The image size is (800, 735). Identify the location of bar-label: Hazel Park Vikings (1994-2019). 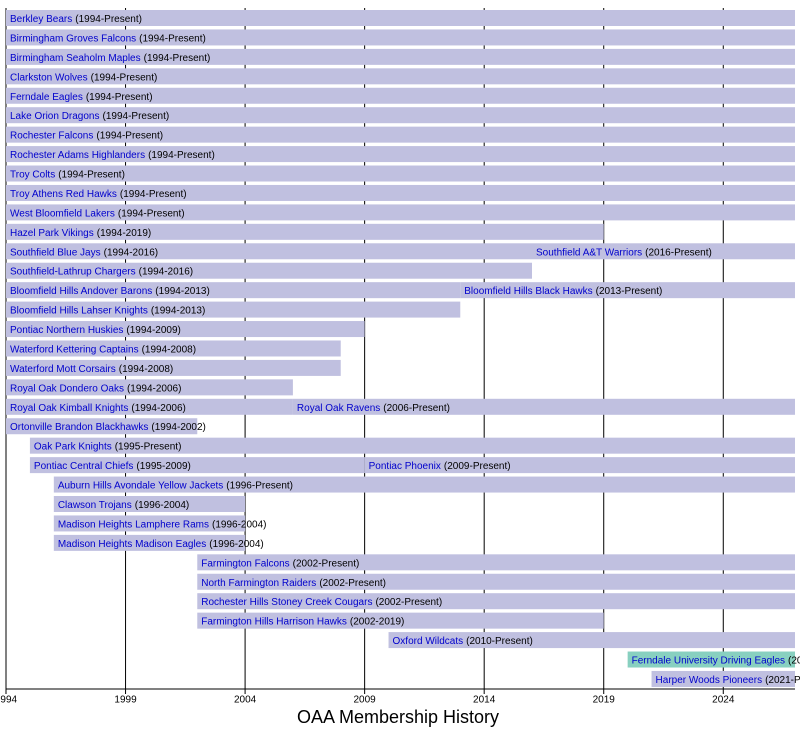
(80, 232).